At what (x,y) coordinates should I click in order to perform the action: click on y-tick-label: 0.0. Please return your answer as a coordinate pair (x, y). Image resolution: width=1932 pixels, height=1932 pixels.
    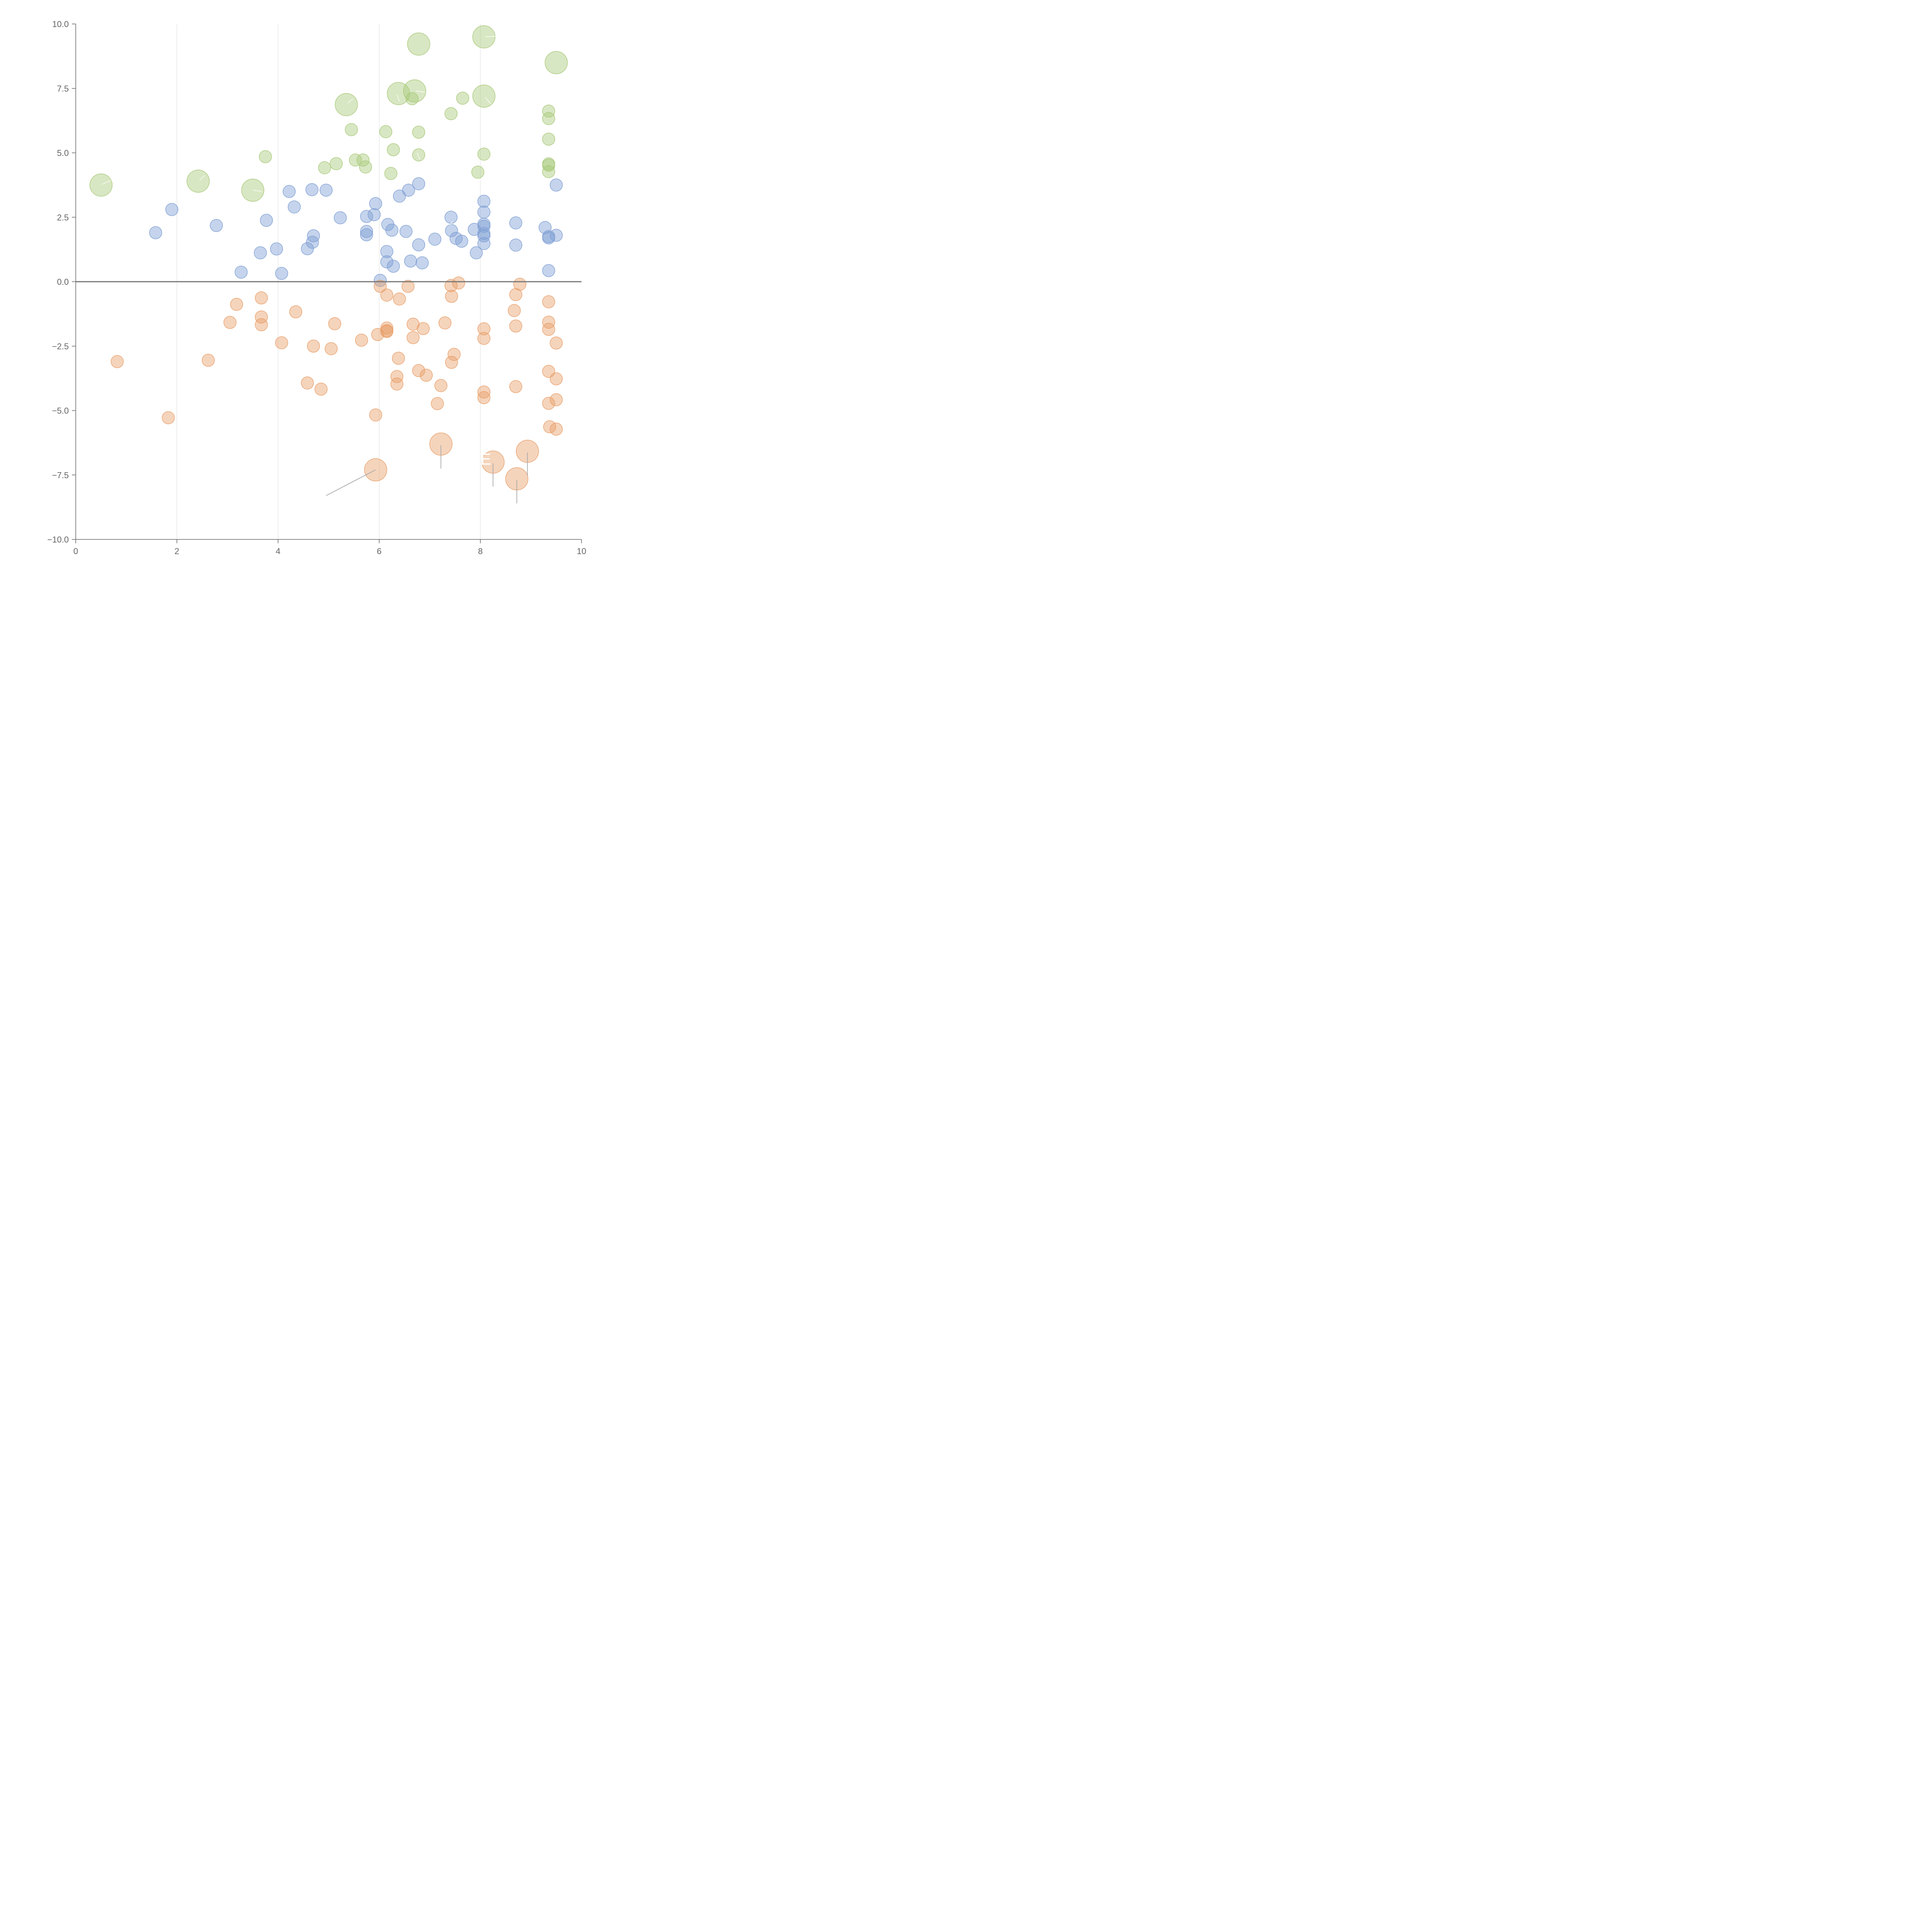
    Looking at the image, I should click on (63, 282).